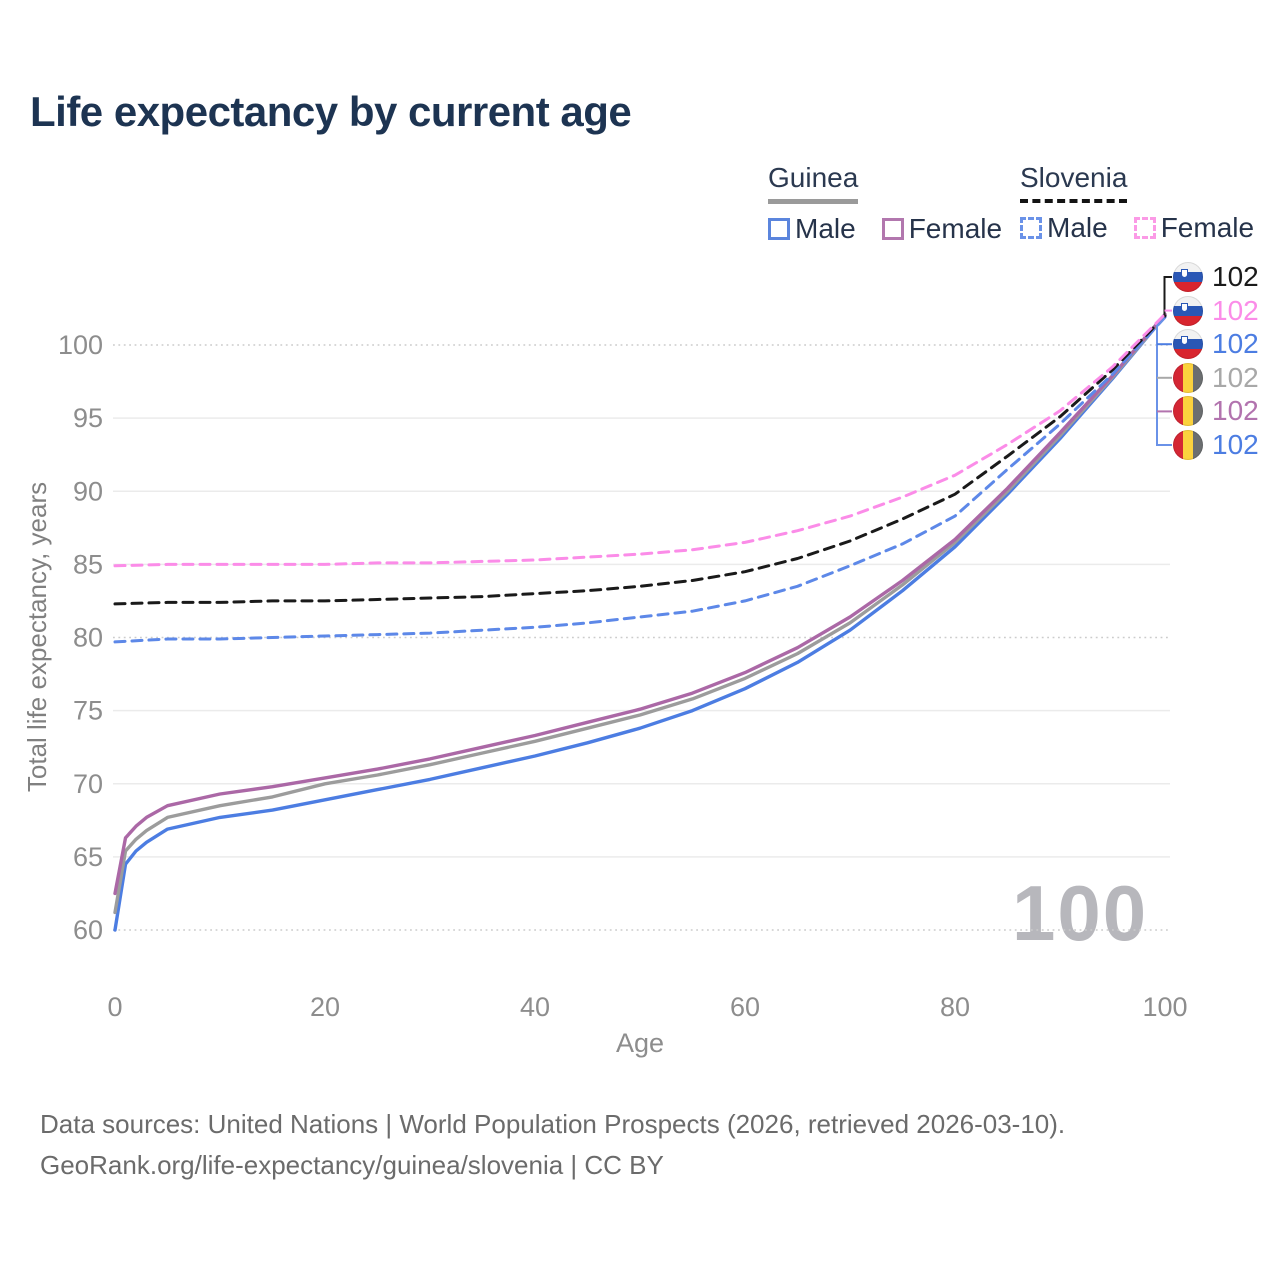 Image resolution: width=1280 pixels, height=1280 pixels. What do you see at coordinates (1074, 182) in the screenshot?
I see `legend-title-slovenia: Slovenia` at bounding box center [1074, 182].